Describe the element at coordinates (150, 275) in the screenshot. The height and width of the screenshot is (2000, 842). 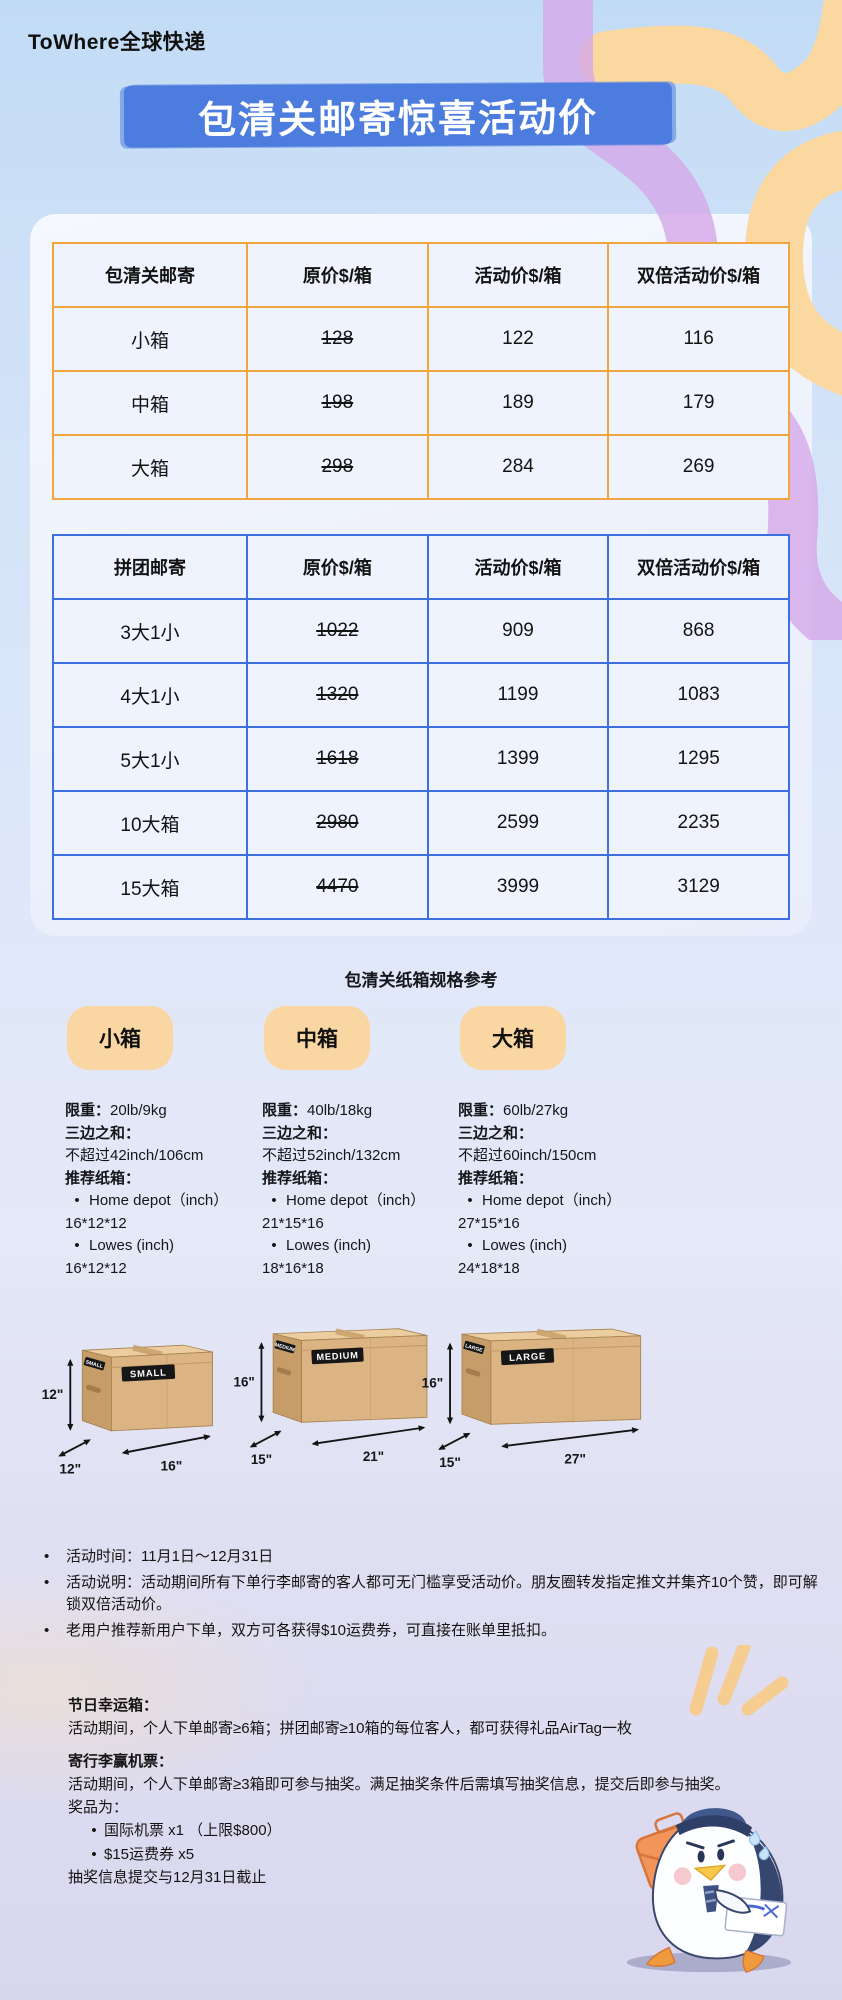
I see `header-cell: 包清关邮寄` at that location.